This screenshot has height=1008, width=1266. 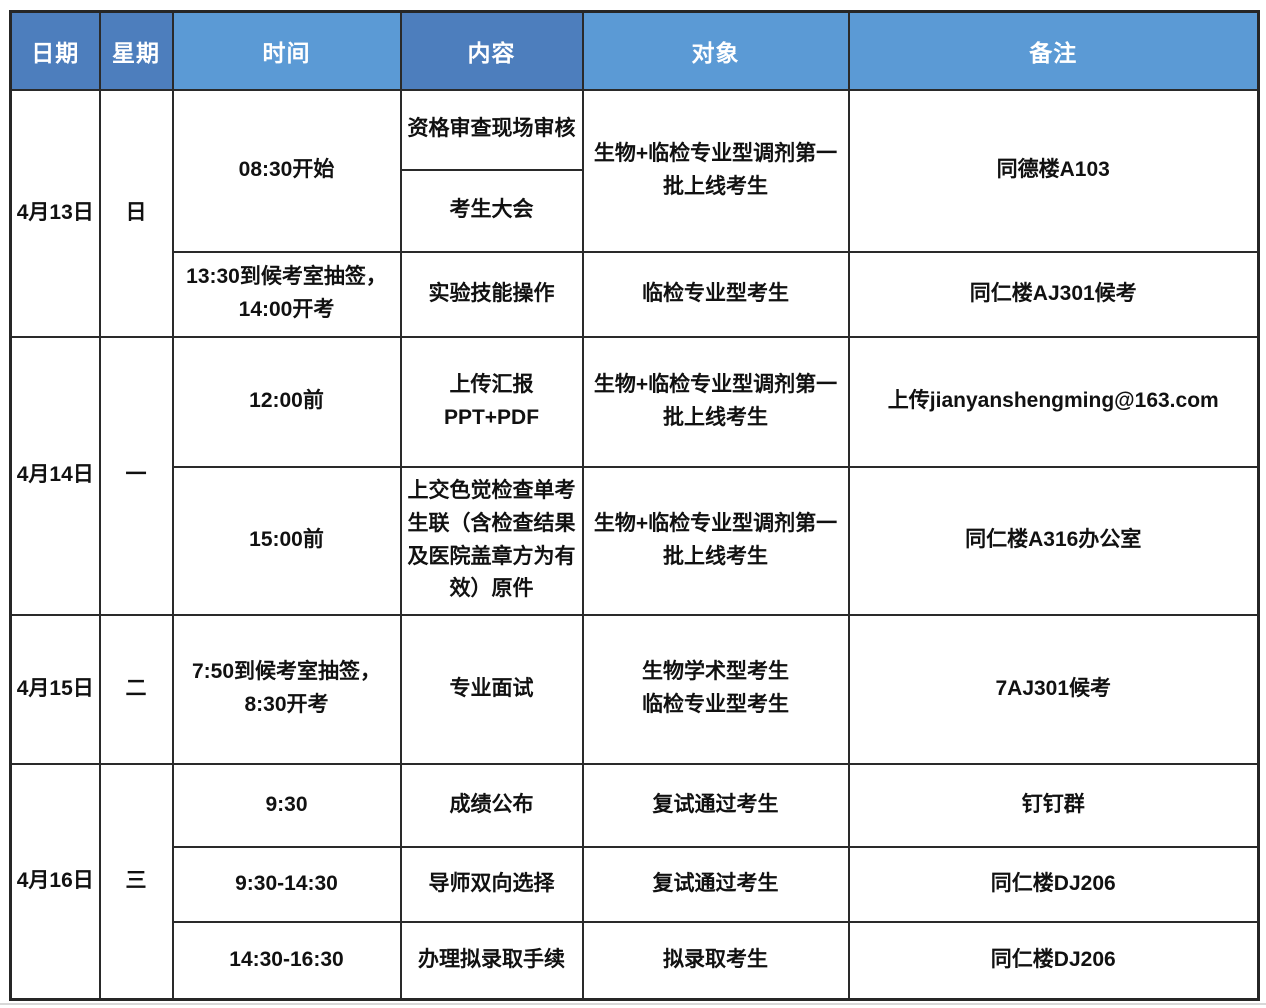 I want to click on cell-time: 7:50到候考室抽签， 8:30开考, so click(x=286, y=689).